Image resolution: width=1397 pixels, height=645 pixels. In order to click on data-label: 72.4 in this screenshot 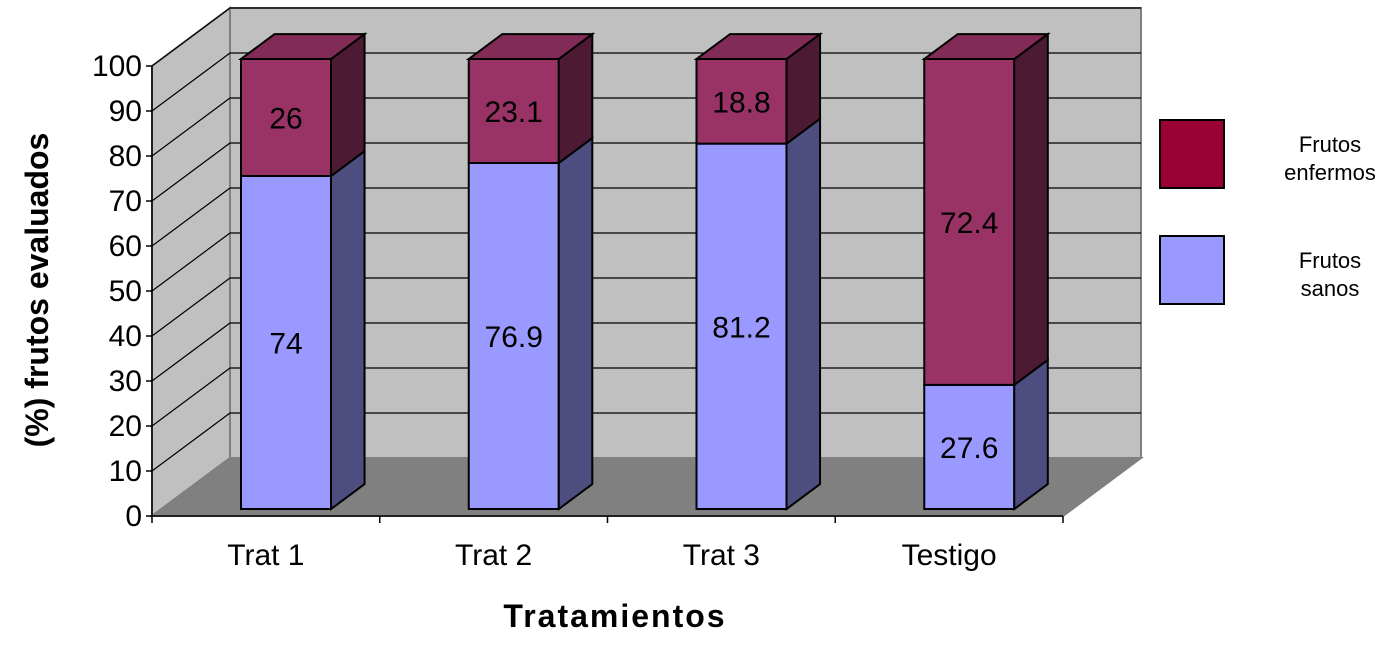, I will do `click(969, 223)`.